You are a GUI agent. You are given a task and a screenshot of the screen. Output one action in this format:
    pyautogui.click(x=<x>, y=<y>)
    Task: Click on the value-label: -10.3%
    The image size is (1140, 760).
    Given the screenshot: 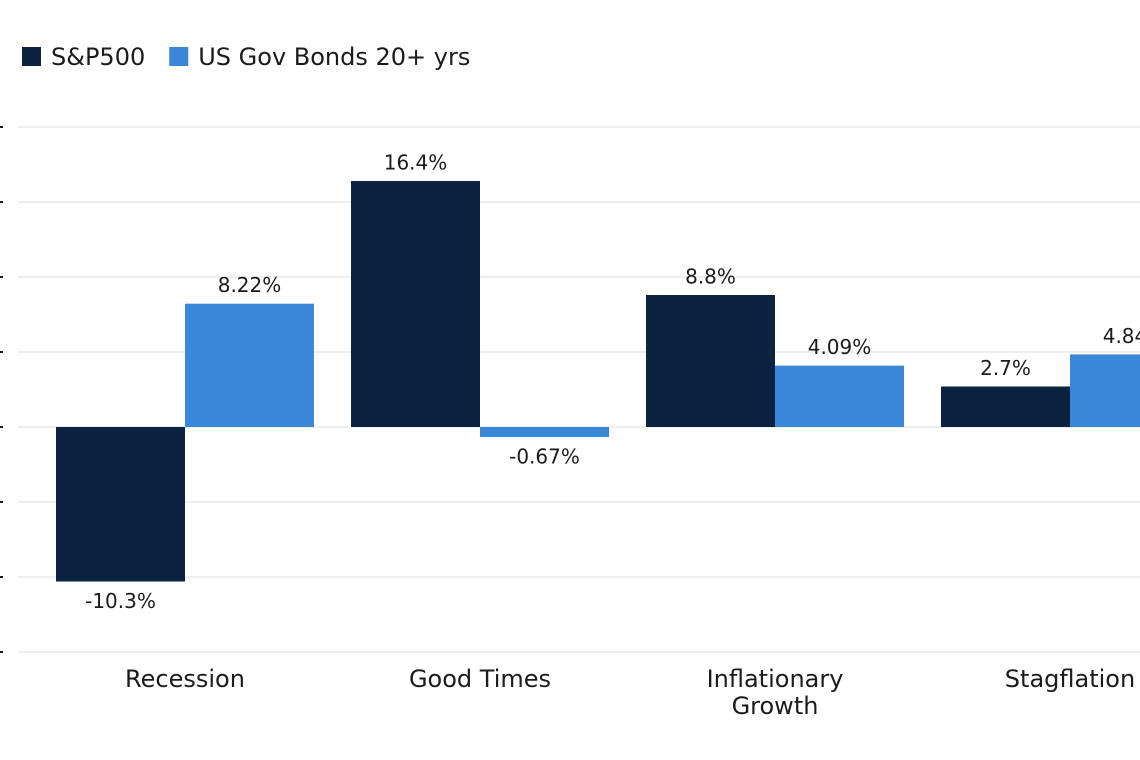 What is the action you would take?
    pyautogui.click(x=120, y=601)
    